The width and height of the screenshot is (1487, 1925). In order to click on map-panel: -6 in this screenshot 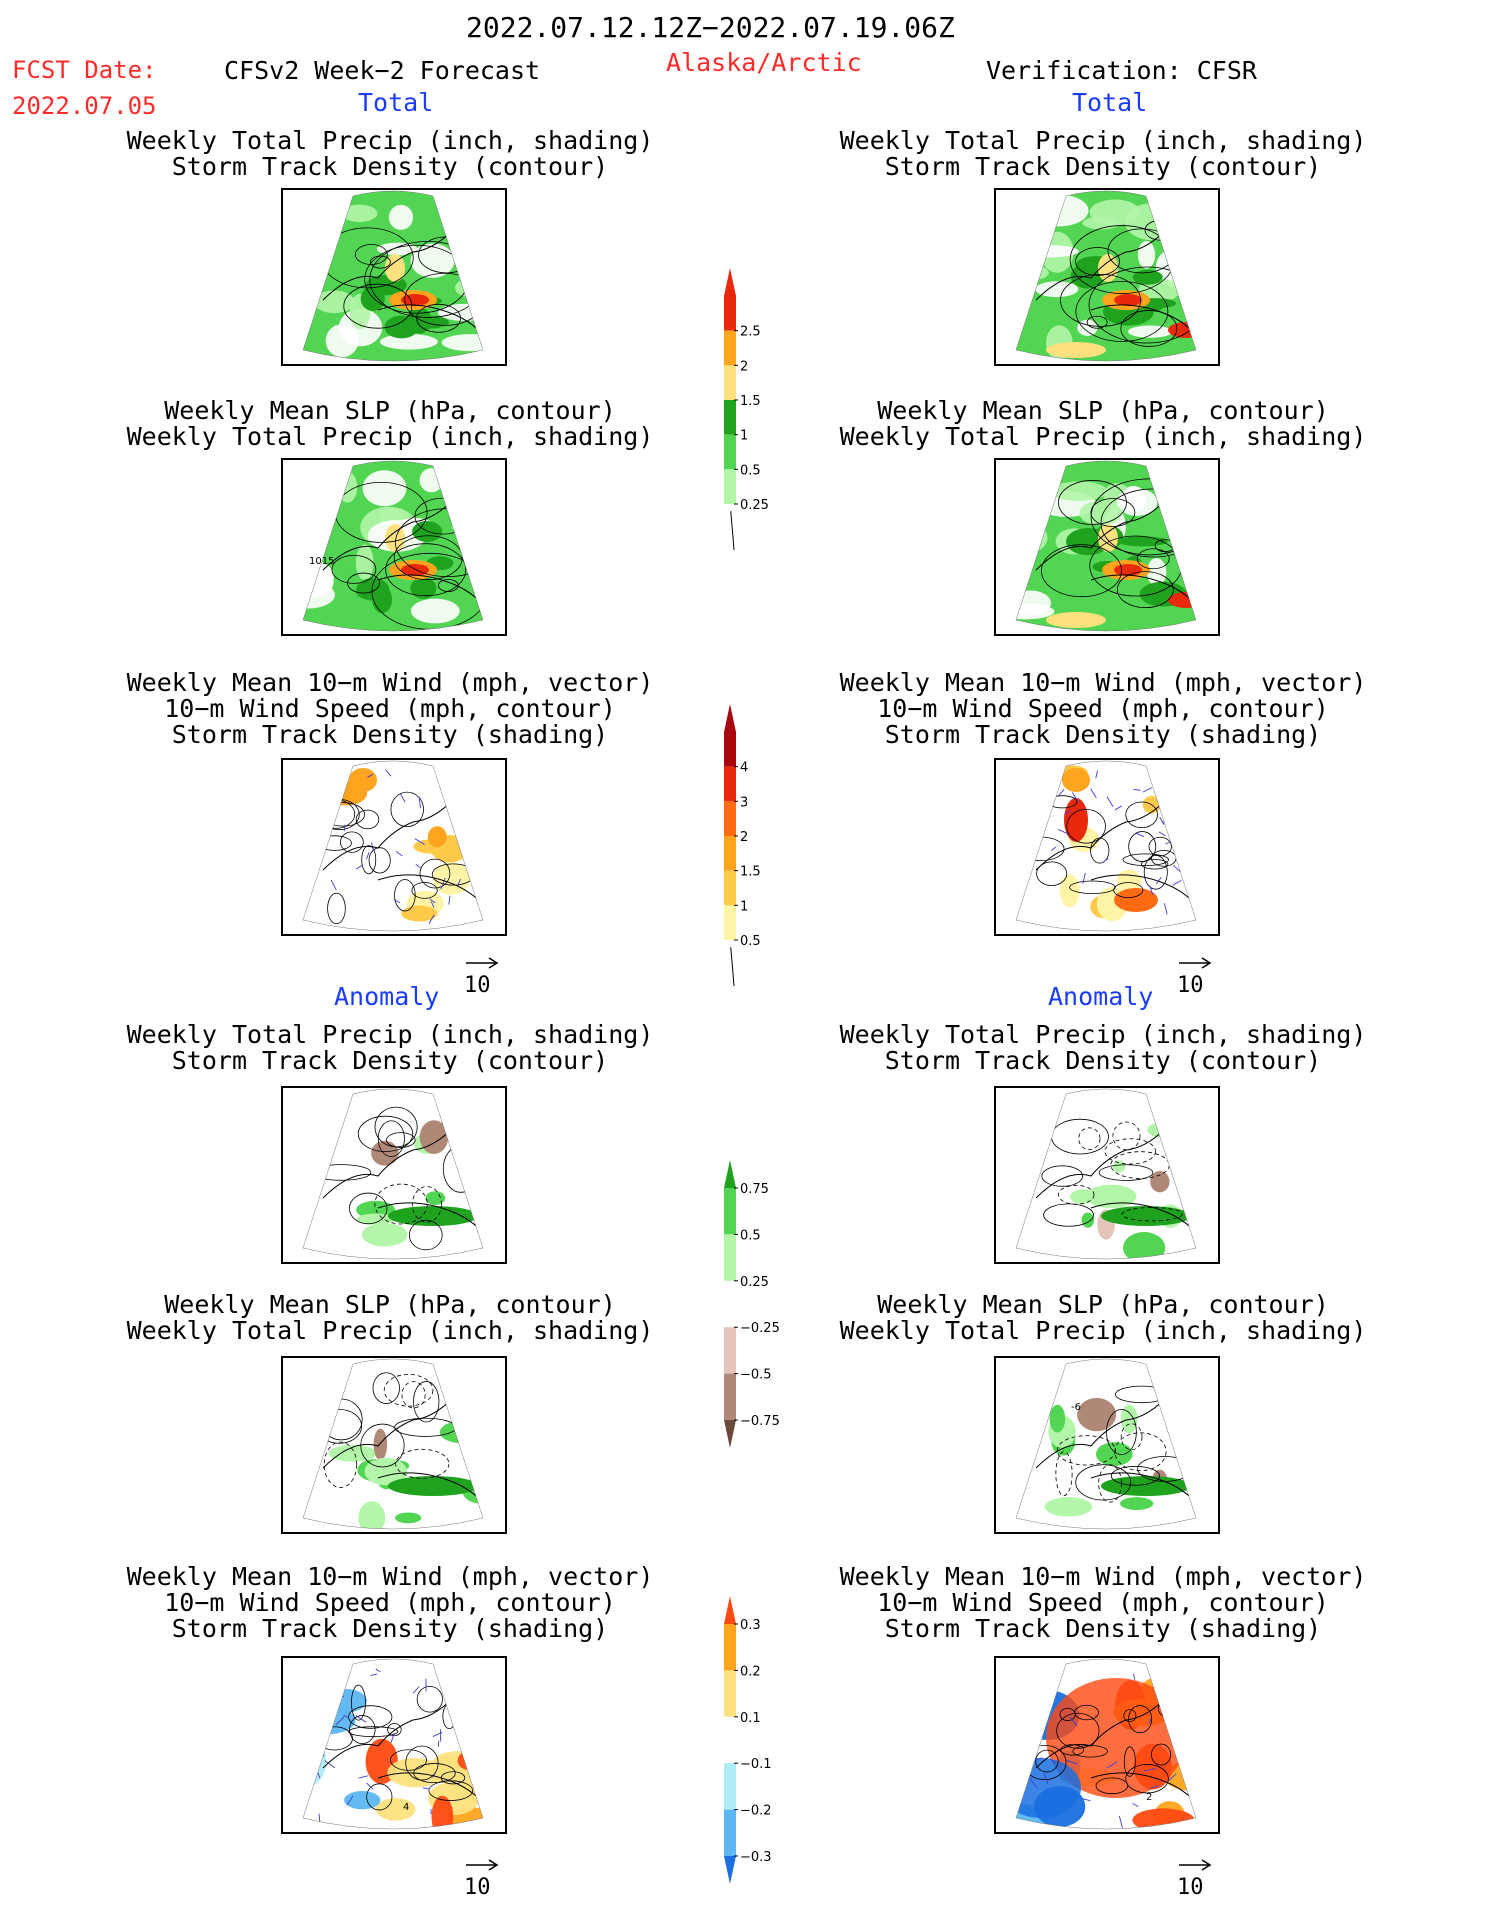, I will do `click(1107, 1445)`.